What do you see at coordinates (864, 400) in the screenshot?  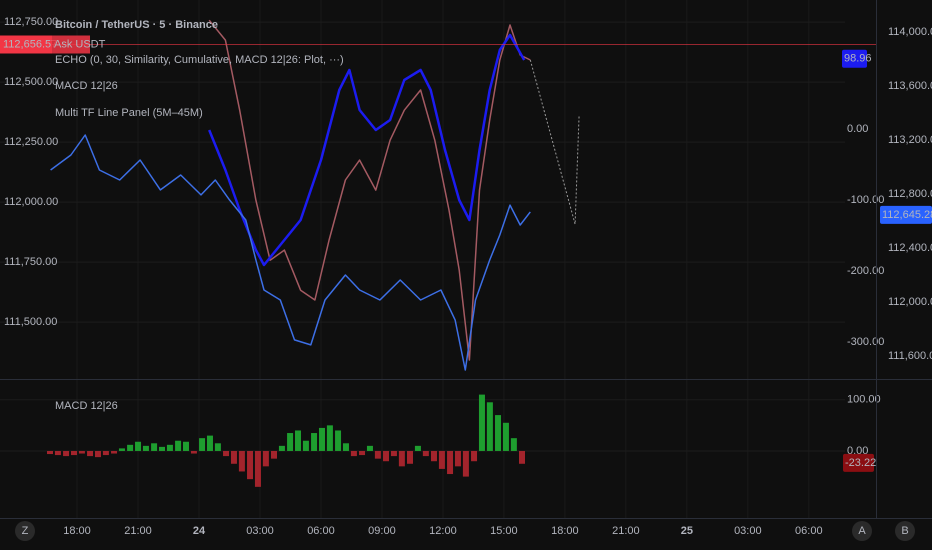 I see `y-tick-label: 100.00` at bounding box center [864, 400].